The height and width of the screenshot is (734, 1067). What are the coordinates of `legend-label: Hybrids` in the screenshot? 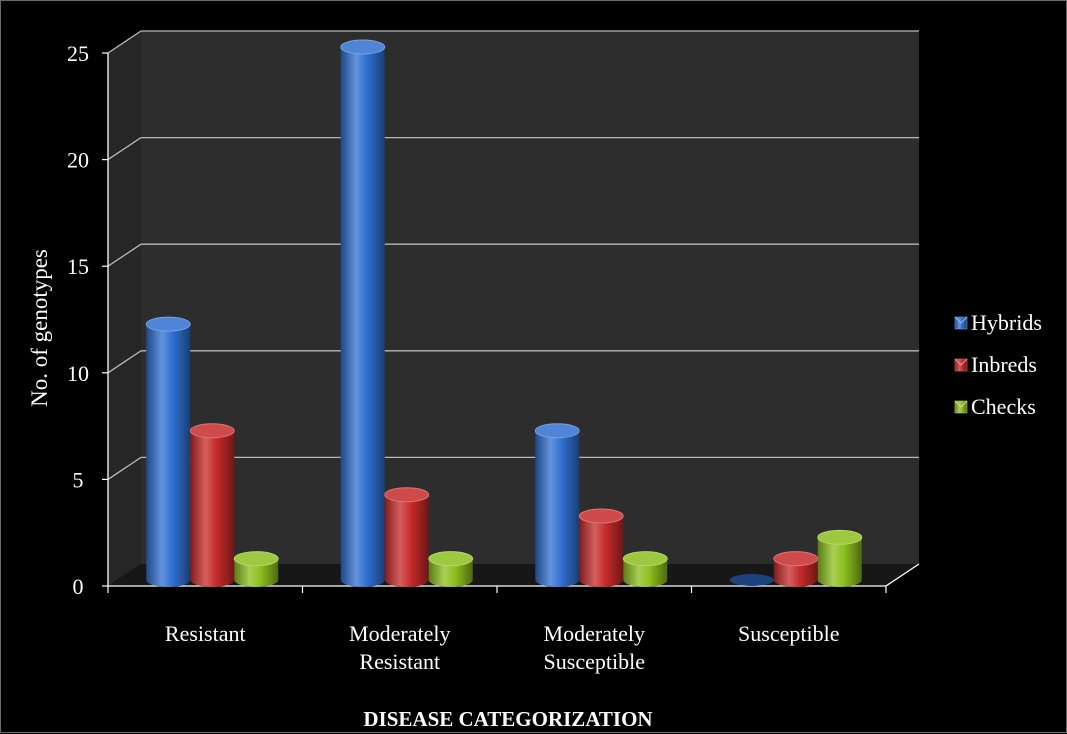 It's located at (1006, 322).